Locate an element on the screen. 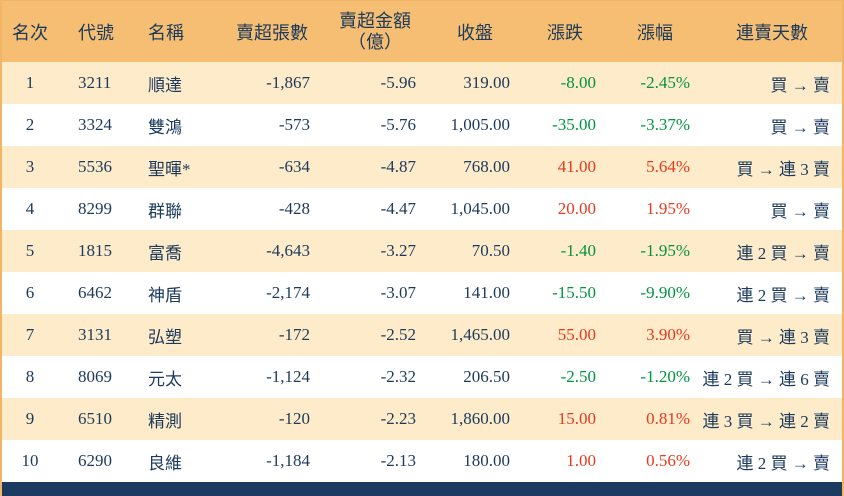 Image resolution: width=844 pixels, height=496 pixels. cell-change: 20.00 is located at coordinates (576, 208).